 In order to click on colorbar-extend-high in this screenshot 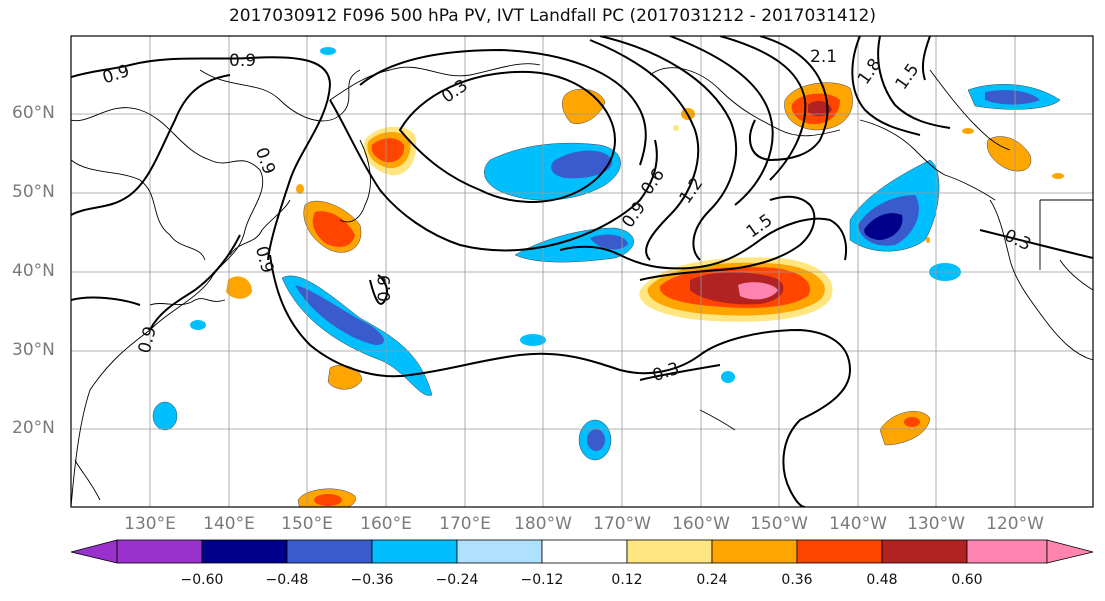, I will do `click(1070, 551)`.